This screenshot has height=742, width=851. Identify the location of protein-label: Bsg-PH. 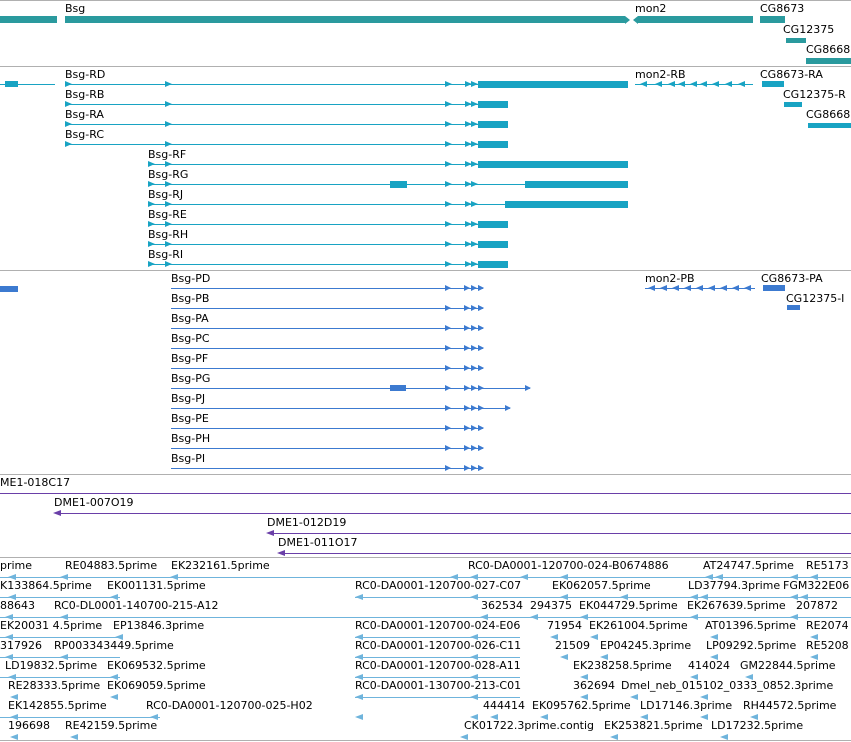
(191, 438).